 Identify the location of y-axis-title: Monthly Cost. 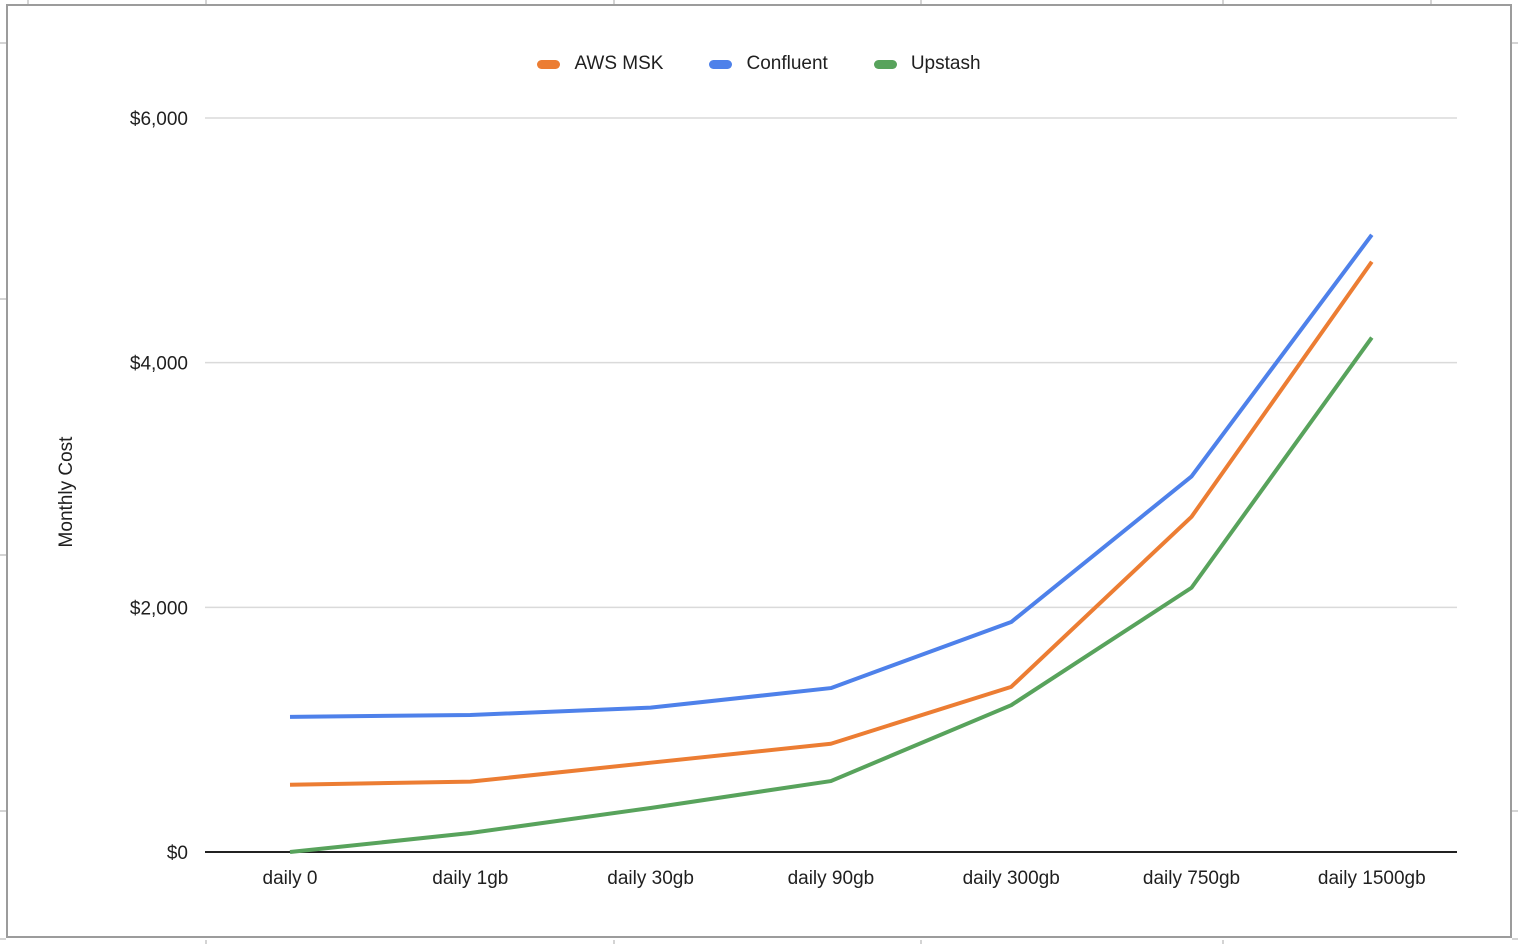
(66, 492).